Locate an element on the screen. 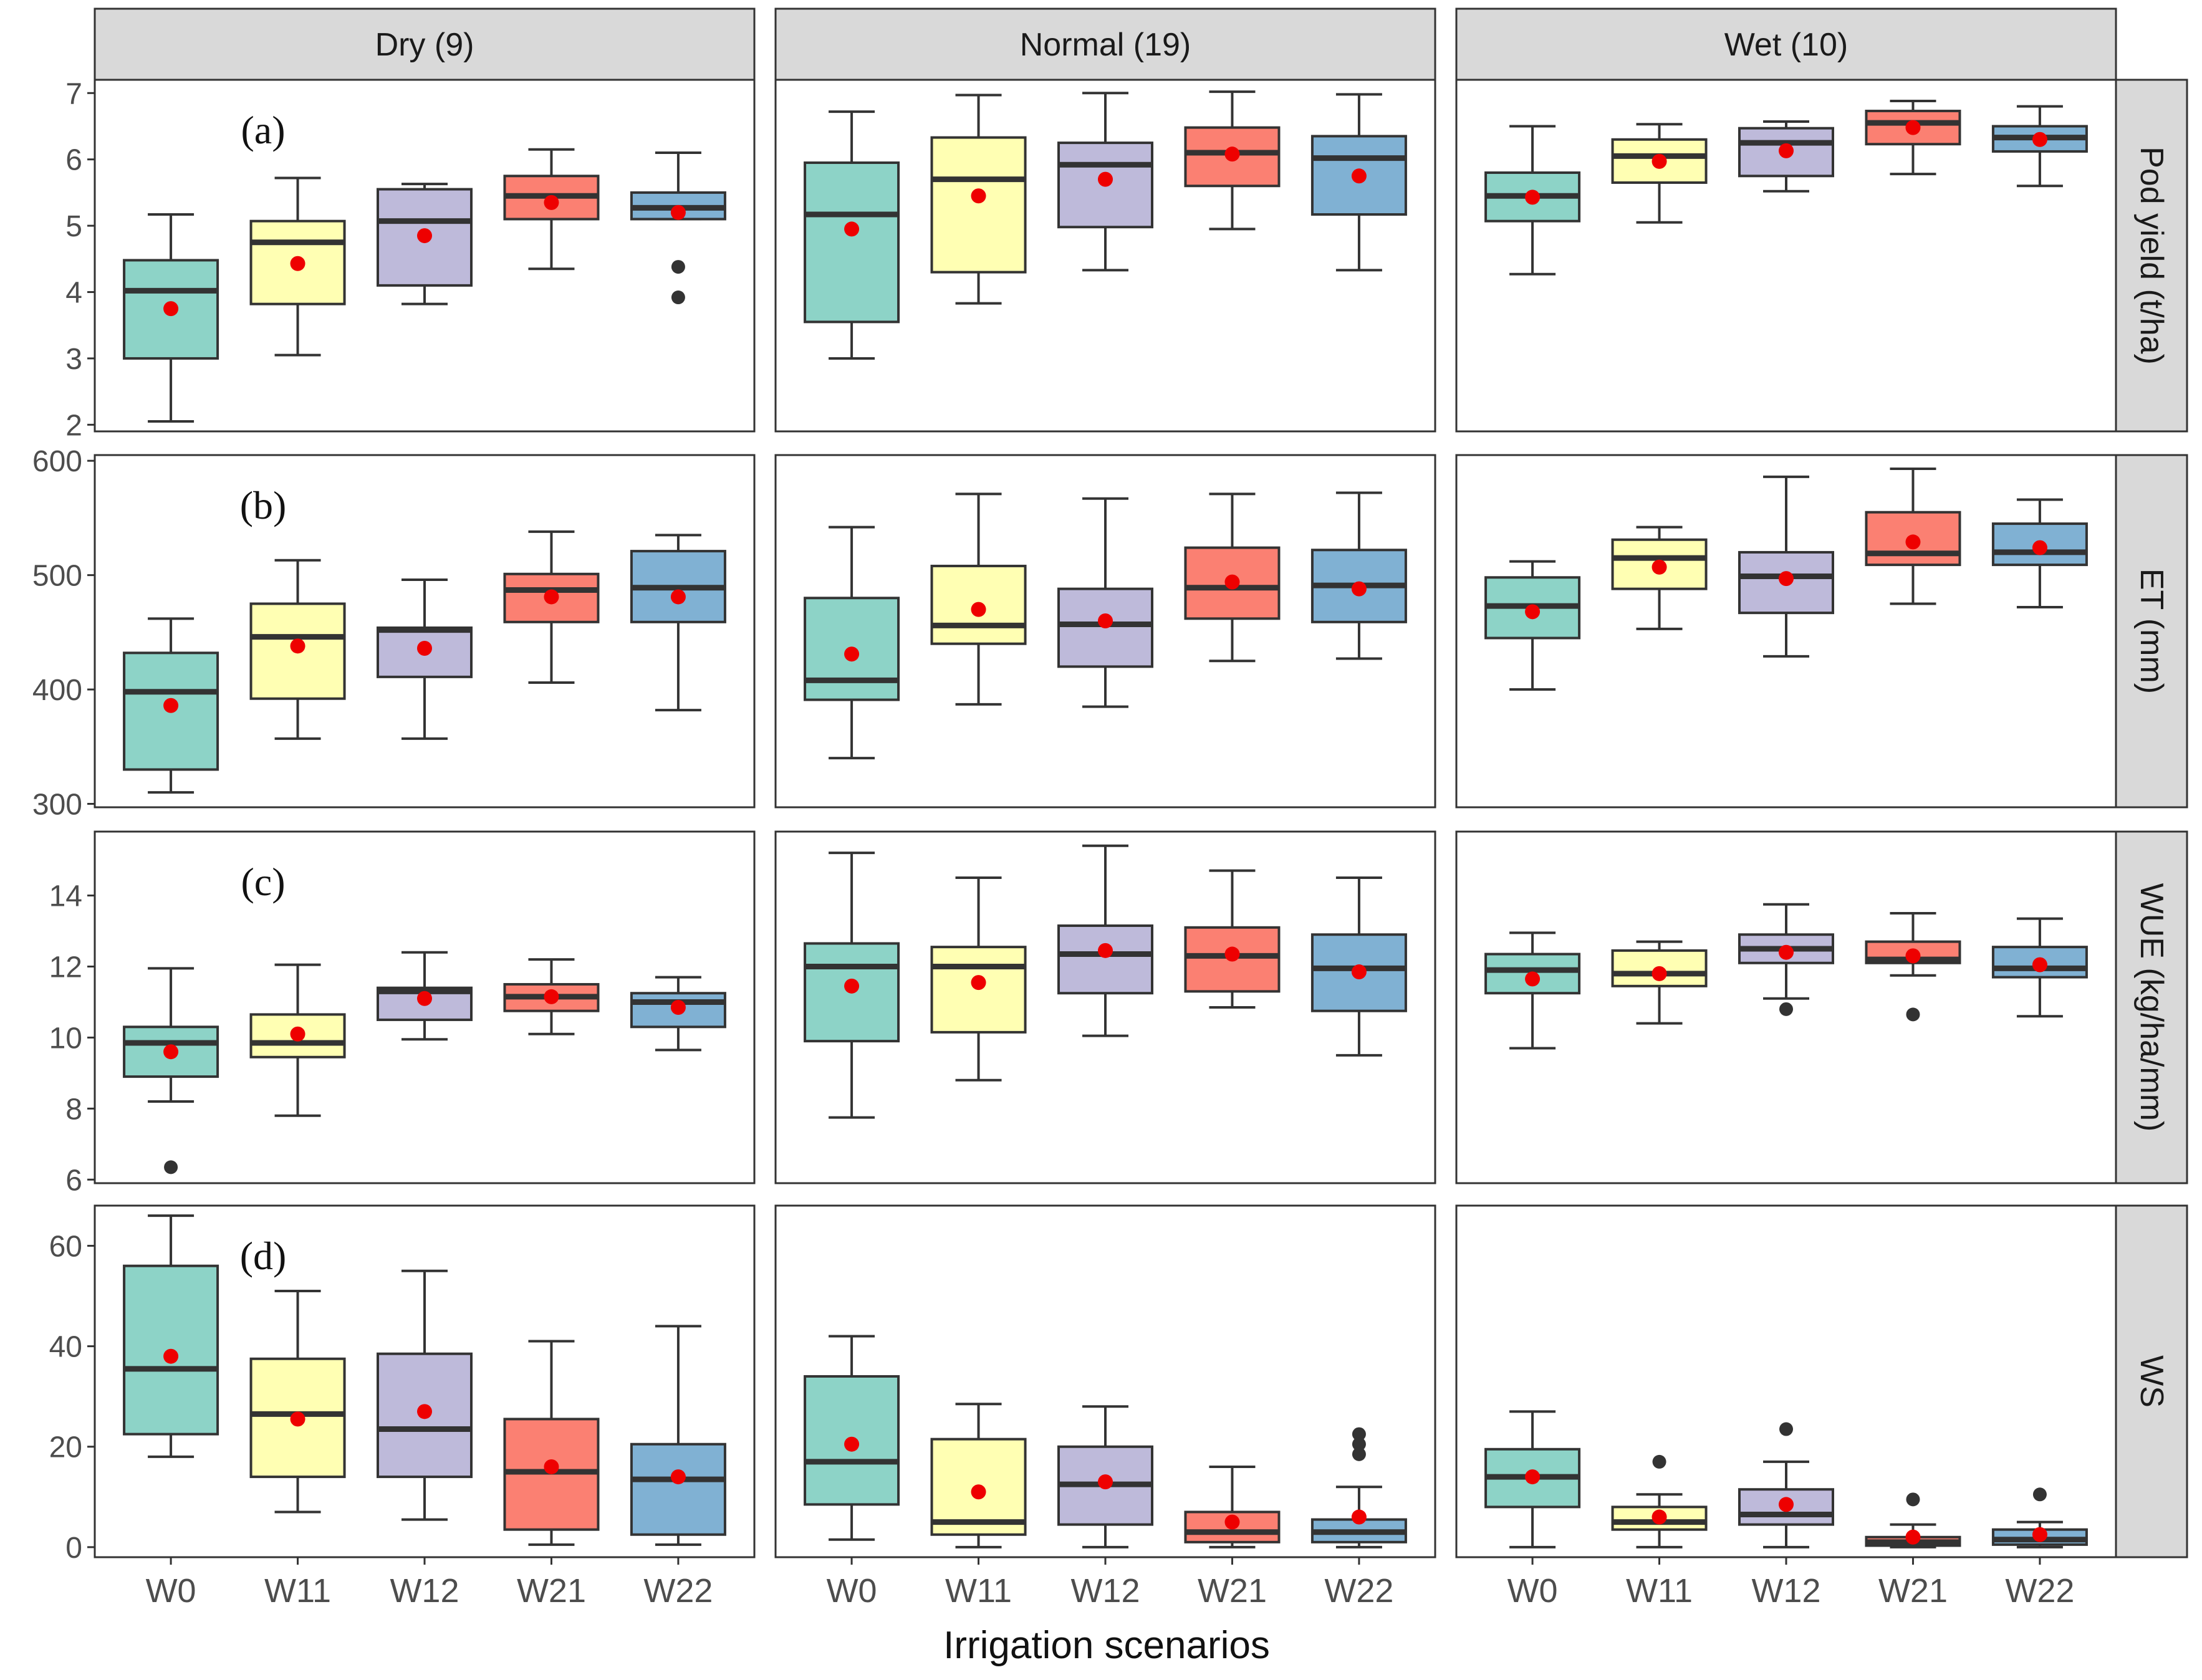  y-tick-label: 8 is located at coordinates (73, 1109).